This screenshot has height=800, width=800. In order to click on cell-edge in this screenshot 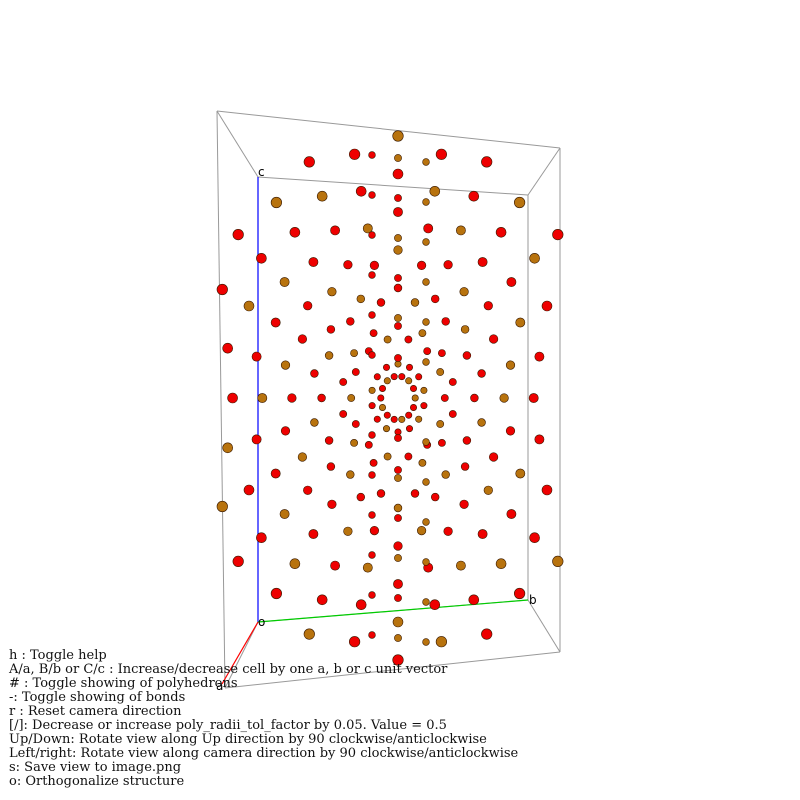, I will do `click(221, 399)`.